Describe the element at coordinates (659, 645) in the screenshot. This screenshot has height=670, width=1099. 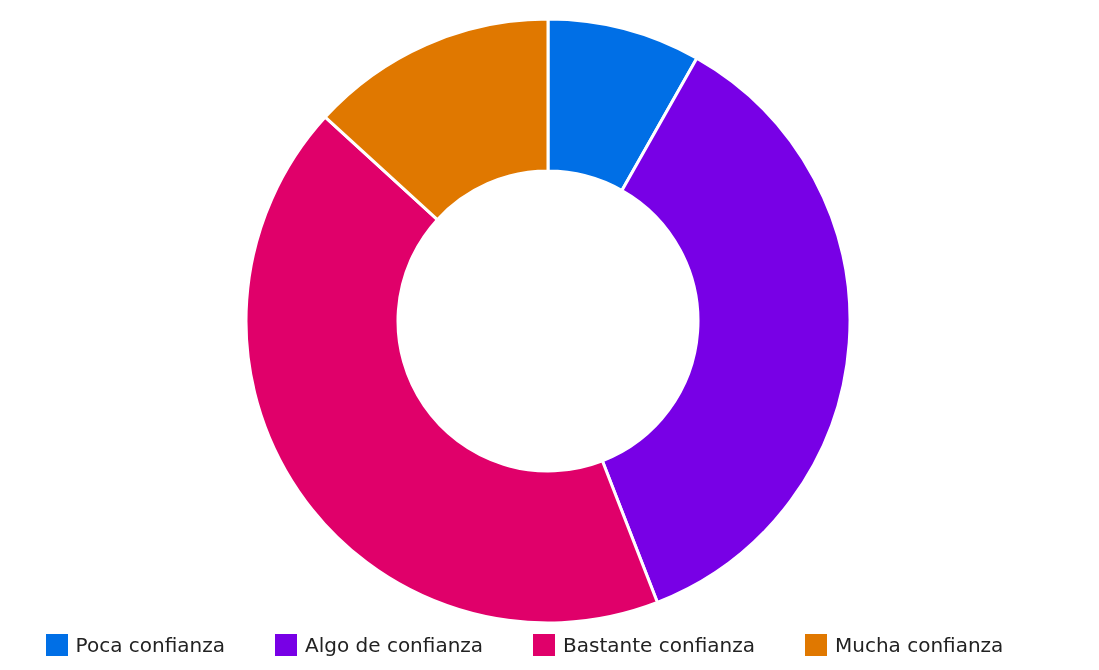
I see `legend-label: Bastante confianza` at that location.